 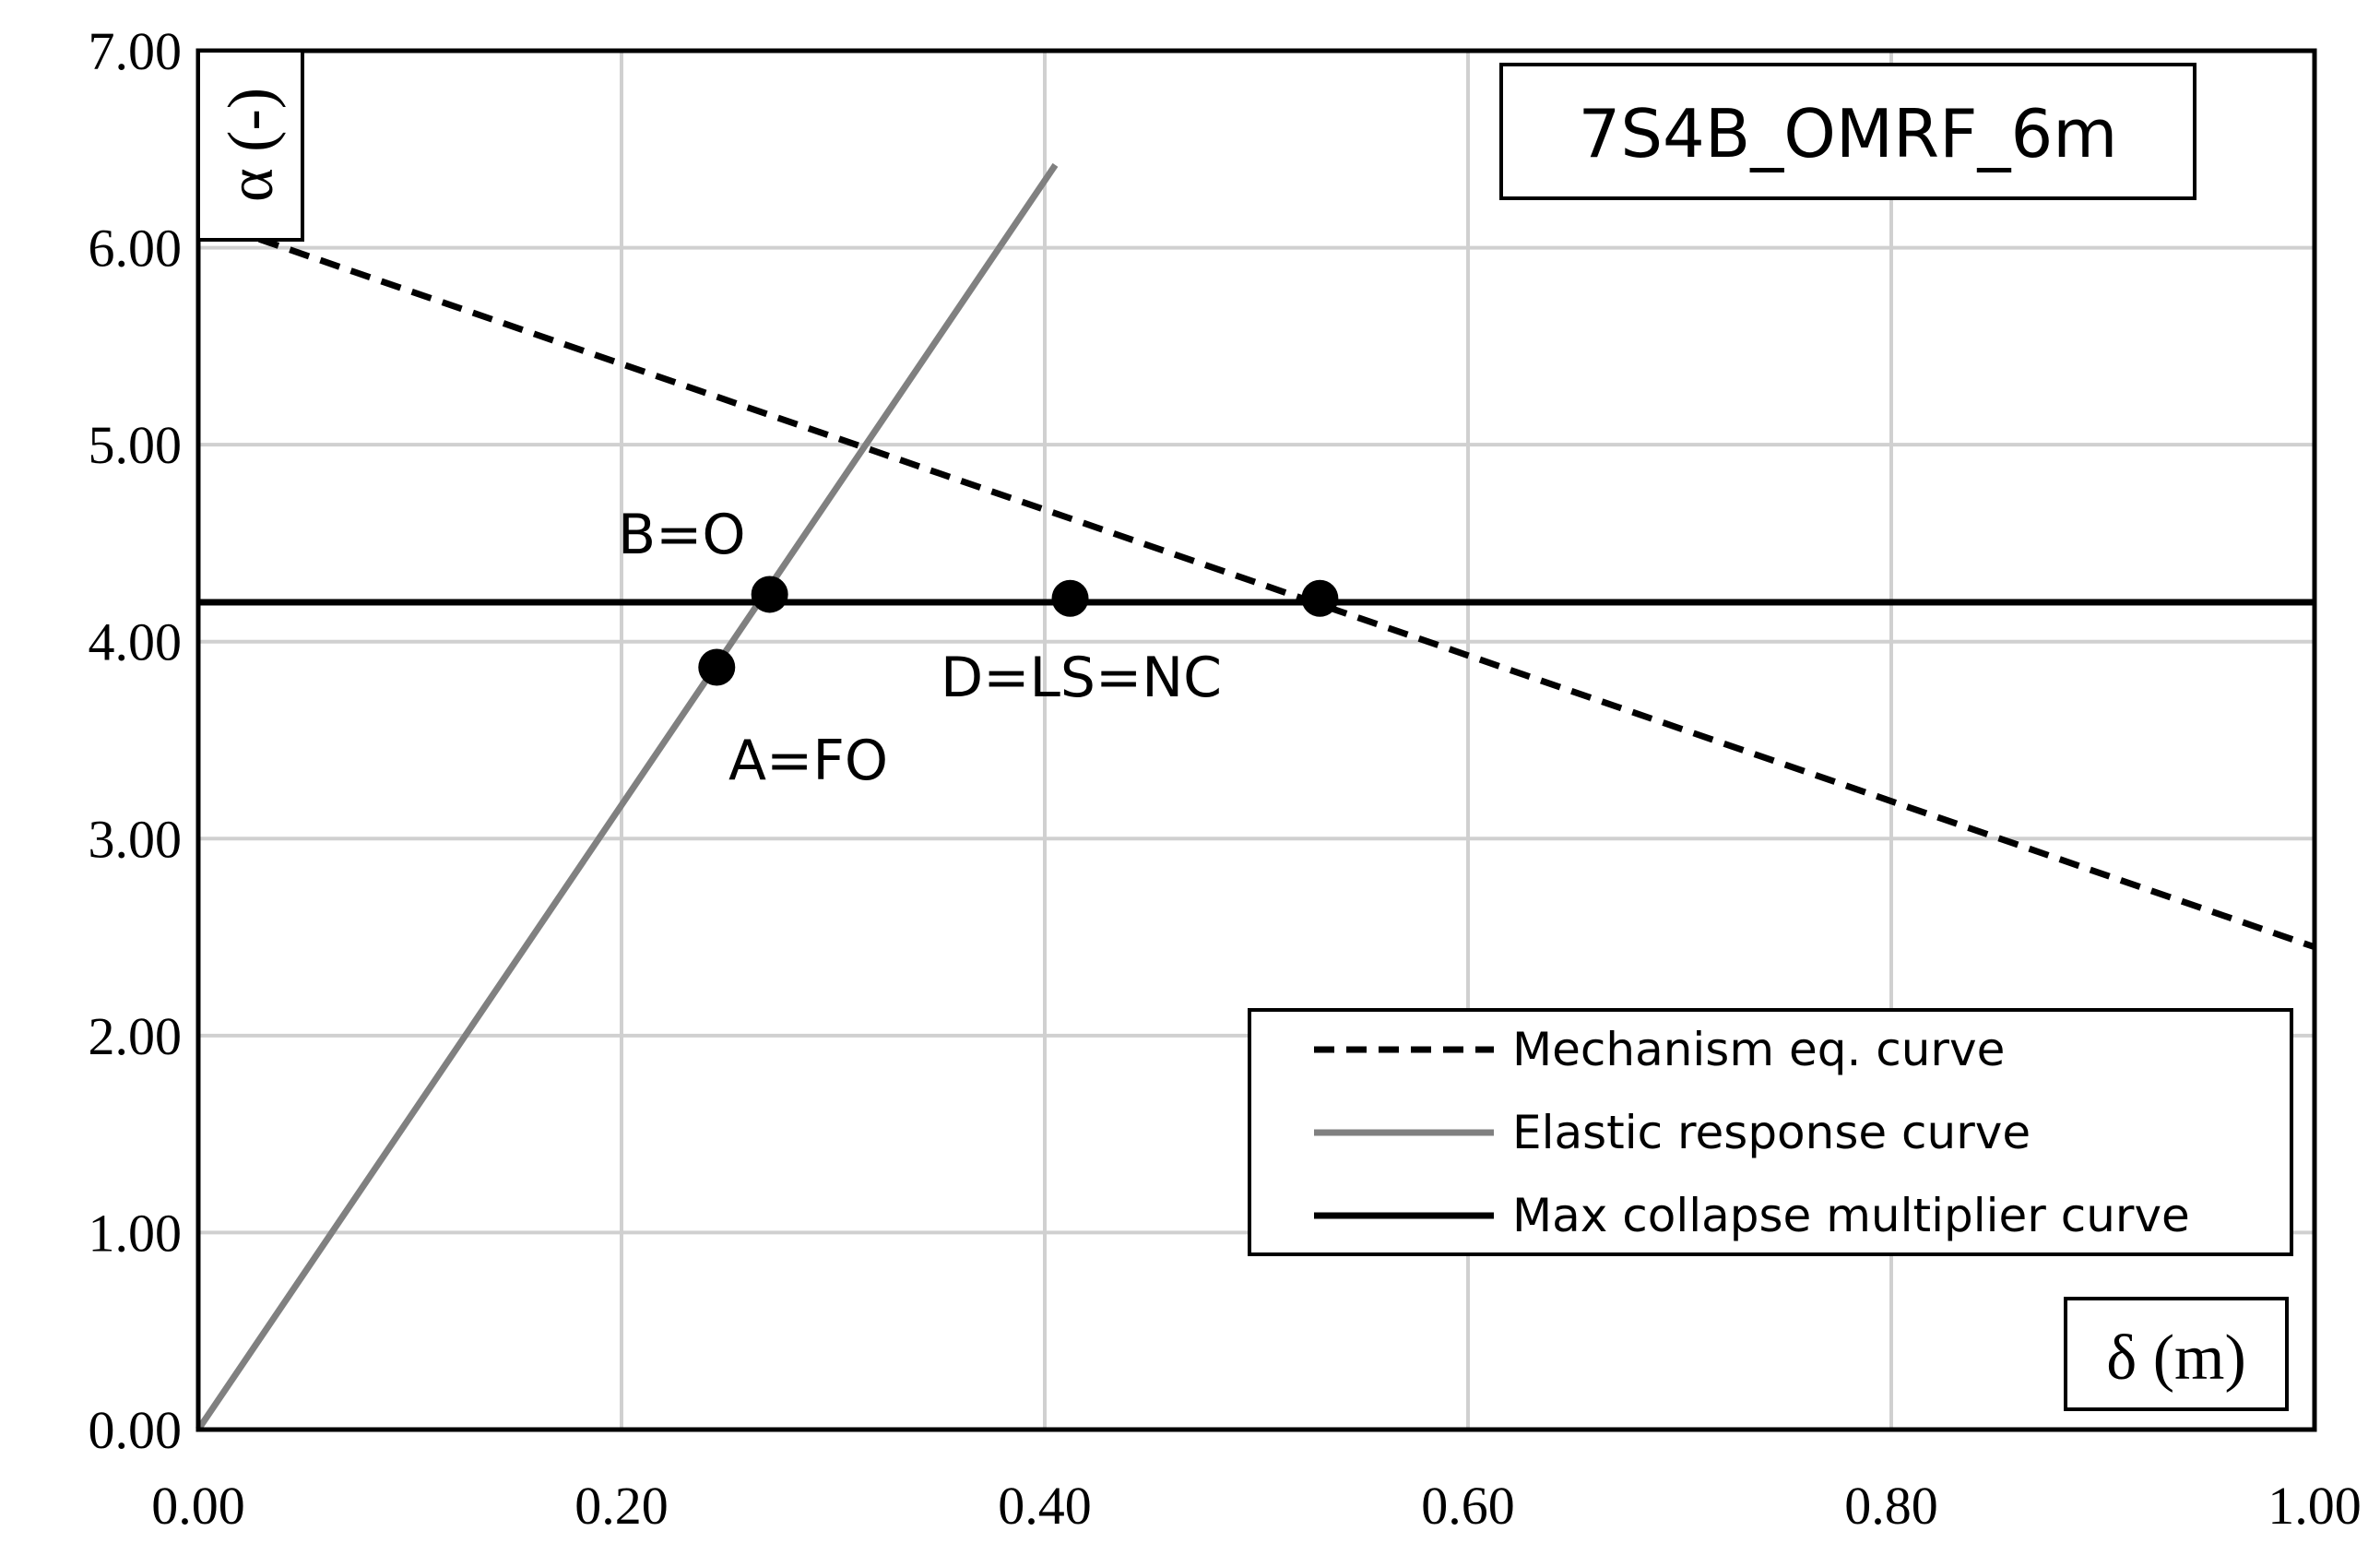 What do you see at coordinates (136, 249) in the screenshot?
I see `y-tick-label-6: 6.00` at bounding box center [136, 249].